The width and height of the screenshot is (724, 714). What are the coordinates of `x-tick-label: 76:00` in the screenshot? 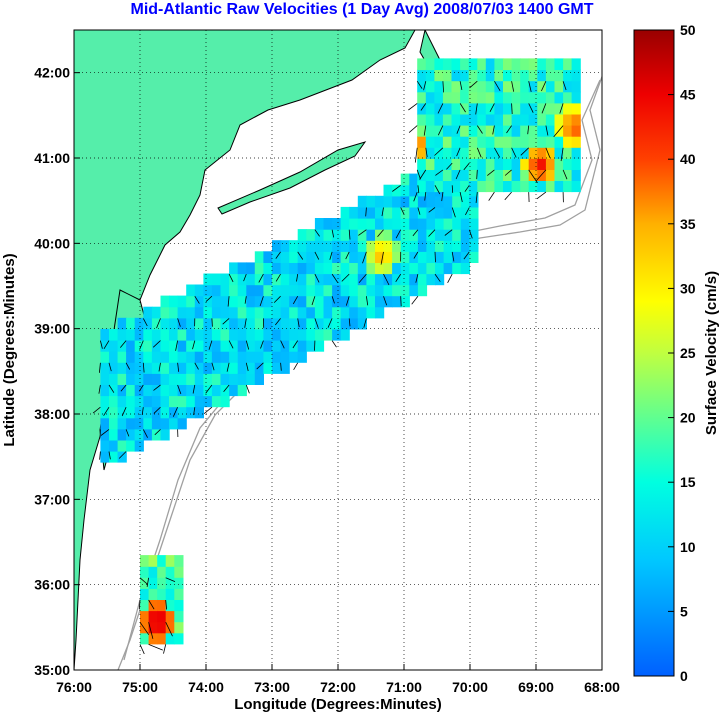 It's located at (74, 687).